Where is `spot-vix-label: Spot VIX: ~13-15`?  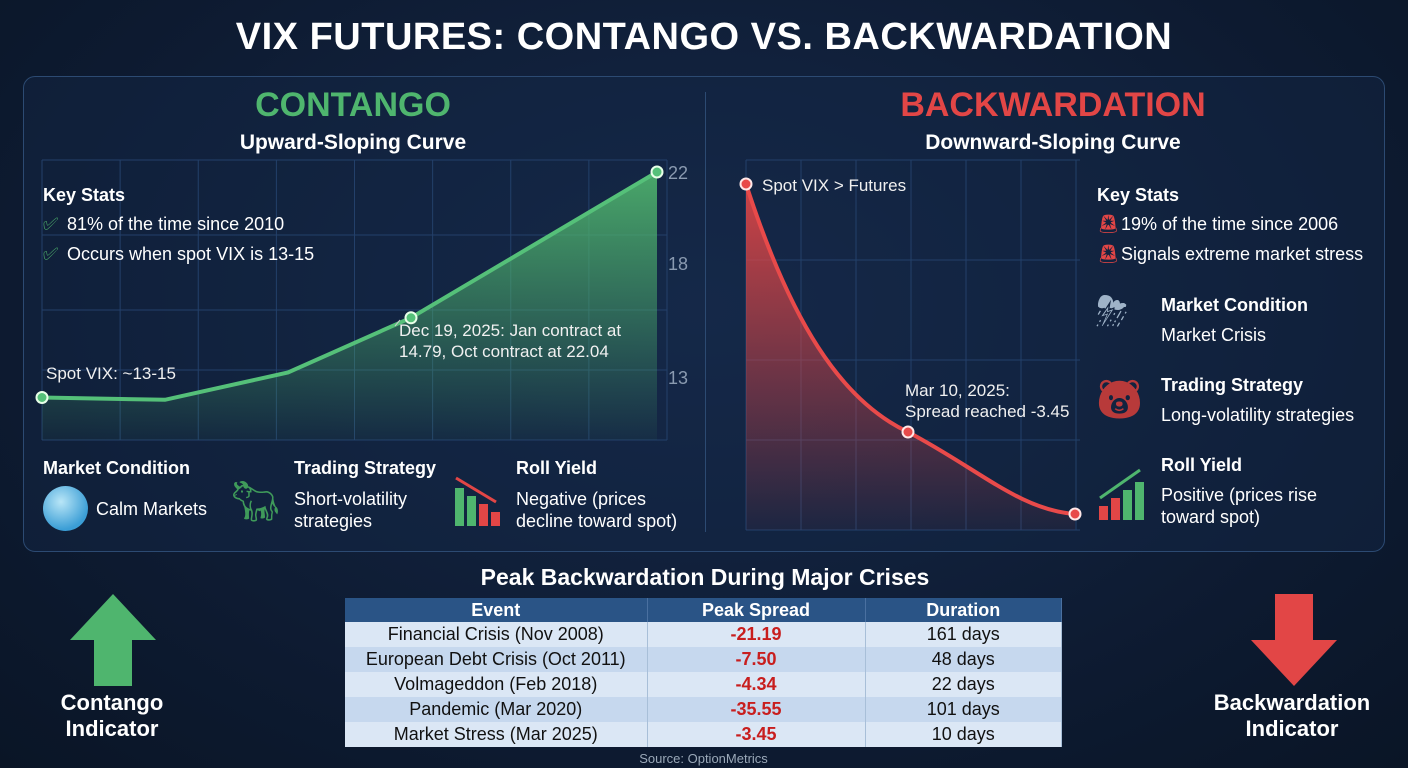 spot-vix-label: Spot VIX: ~13-15 is located at coordinates (111, 373).